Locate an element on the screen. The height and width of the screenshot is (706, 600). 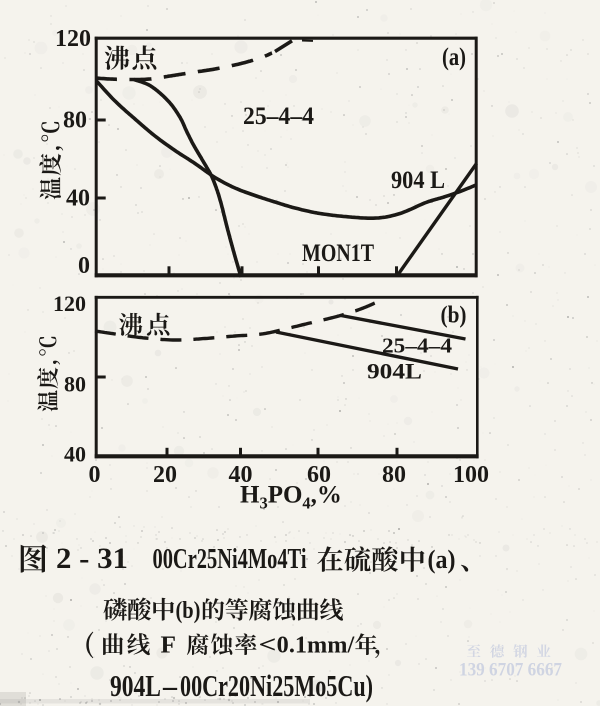
svg-text: 20 is located at coordinates (165, 475).